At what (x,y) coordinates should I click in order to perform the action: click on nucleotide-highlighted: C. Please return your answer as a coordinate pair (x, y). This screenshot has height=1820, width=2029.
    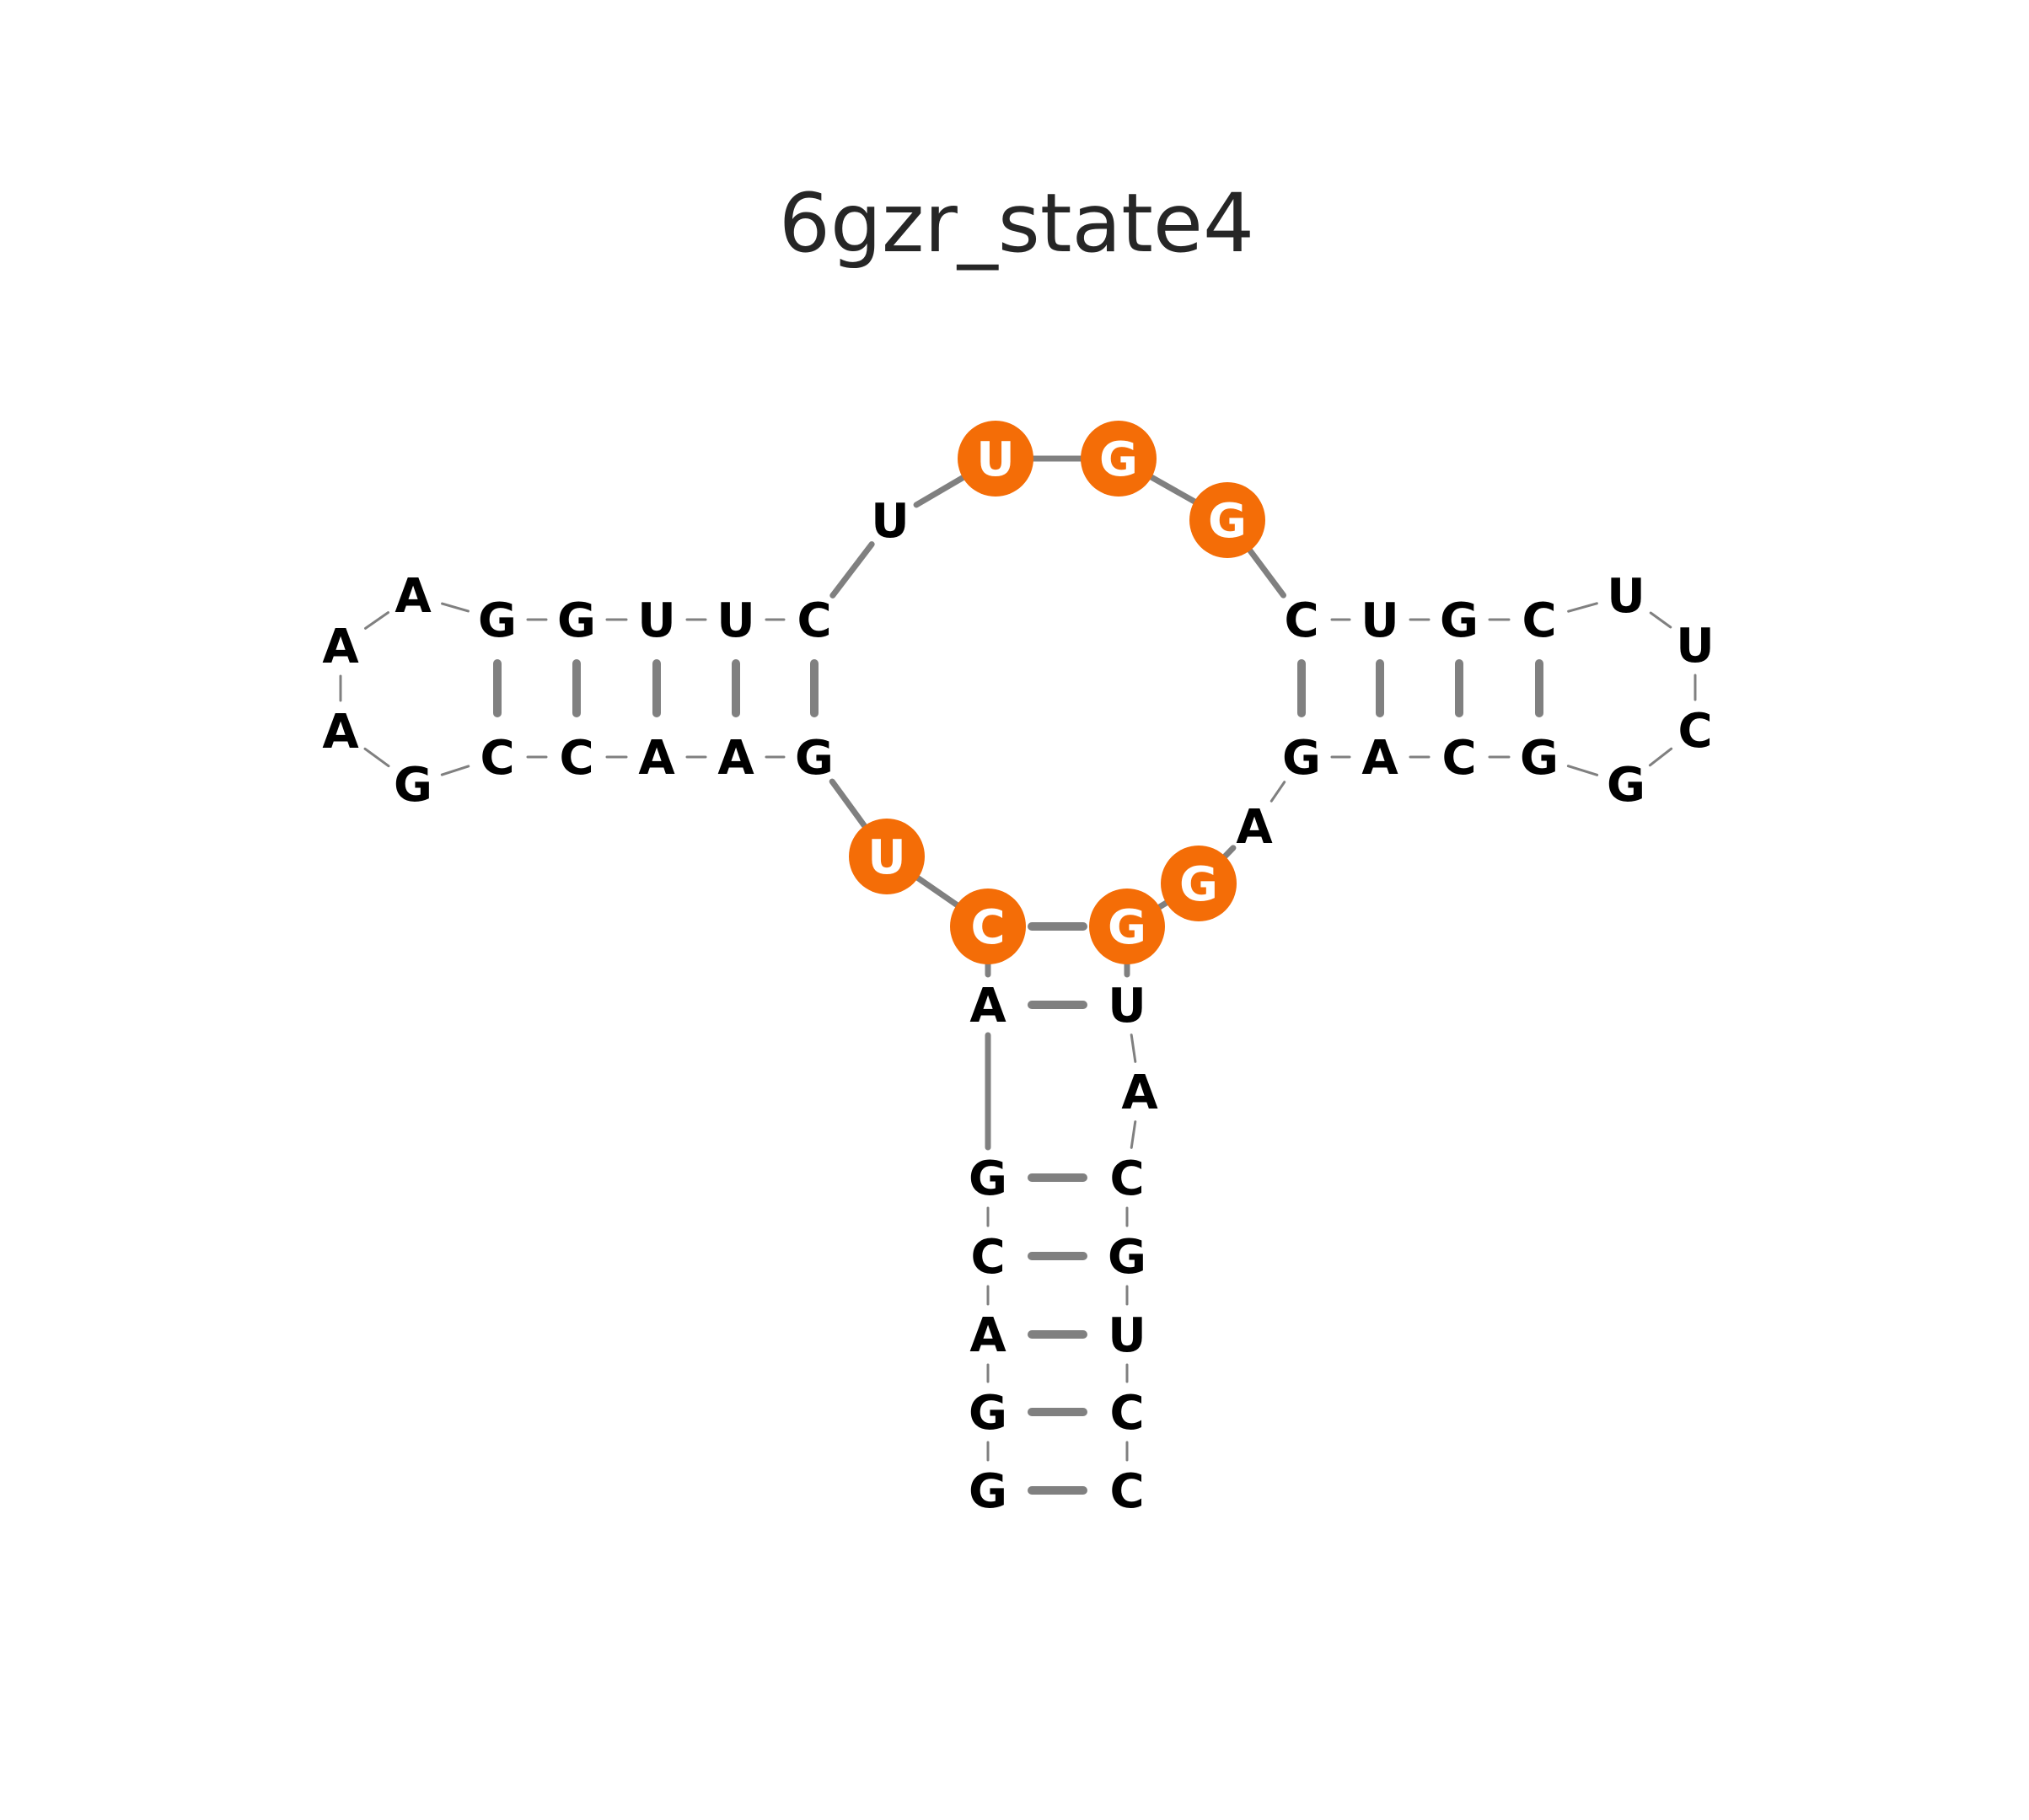
    Looking at the image, I should click on (988, 927).